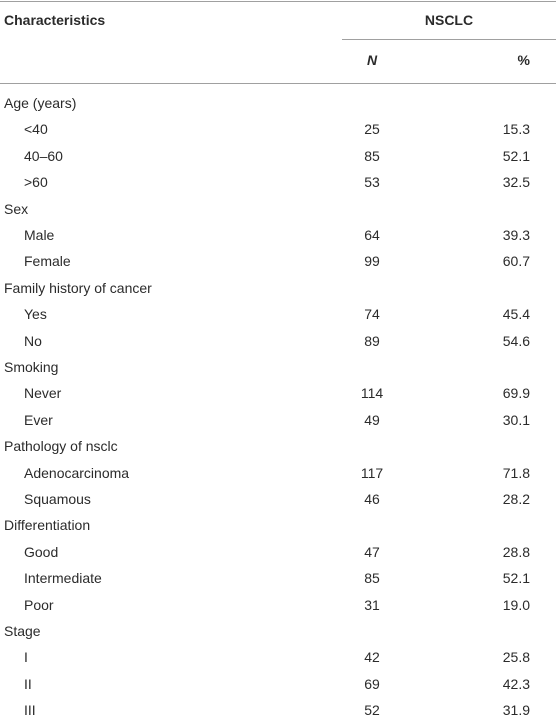 This screenshot has height=718, width=556. I want to click on cell-n: 69, so click(372, 683).